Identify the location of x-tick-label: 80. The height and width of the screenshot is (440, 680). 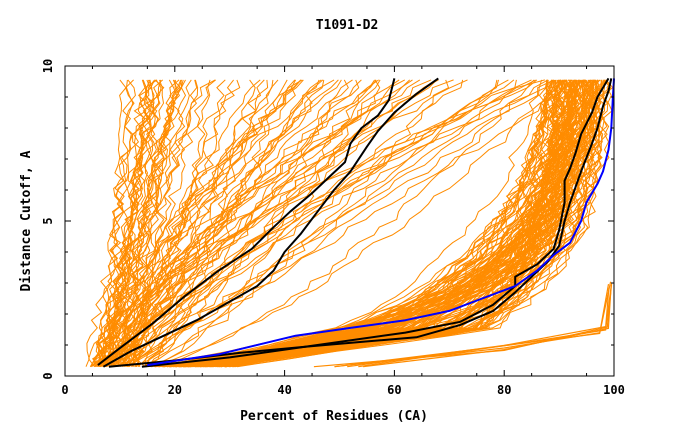
(504, 390).